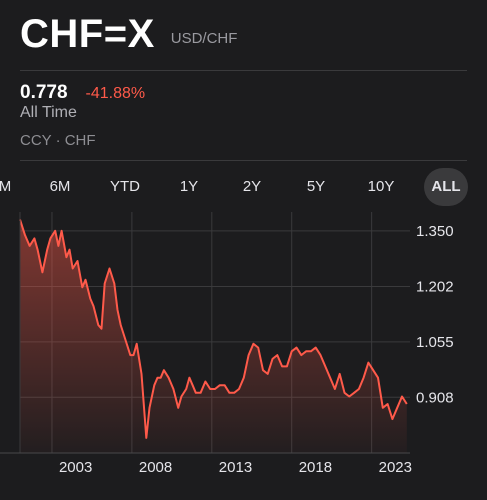 Image resolution: width=487 pixels, height=500 pixels. I want to click on y-tick-label: 1.055, so click(435, 342).